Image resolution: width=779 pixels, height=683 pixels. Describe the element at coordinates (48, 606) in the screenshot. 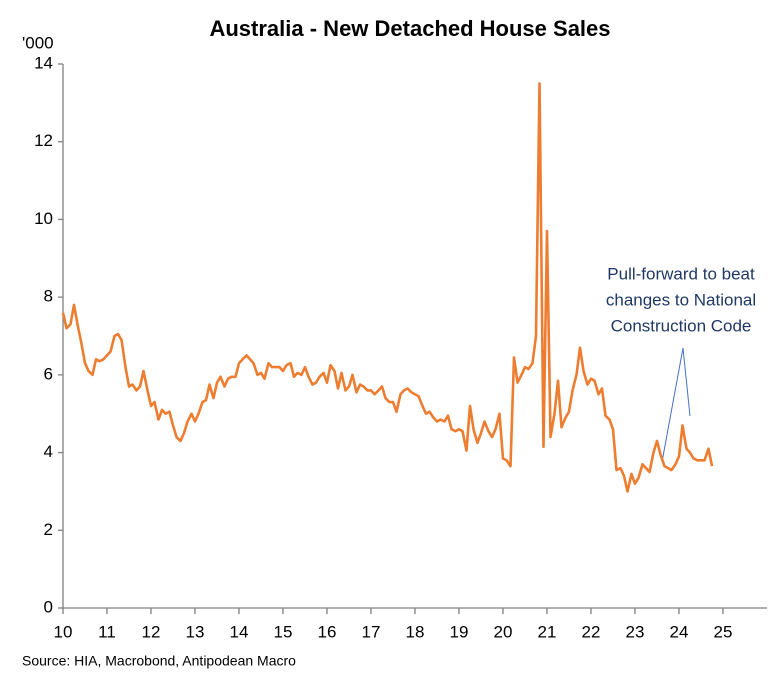

I see `y-tick-label: 0` at that location.